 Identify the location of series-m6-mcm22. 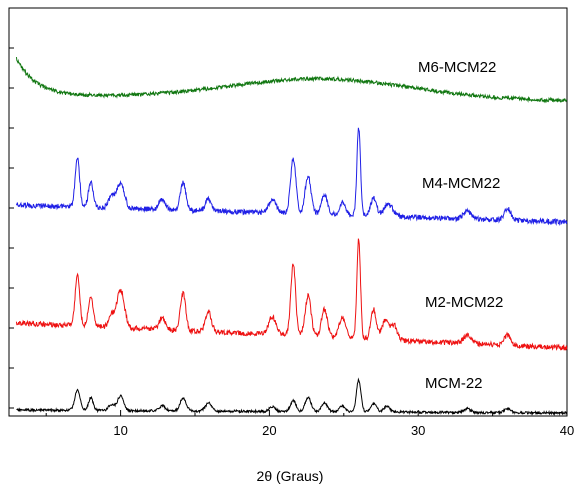
(291, 80).